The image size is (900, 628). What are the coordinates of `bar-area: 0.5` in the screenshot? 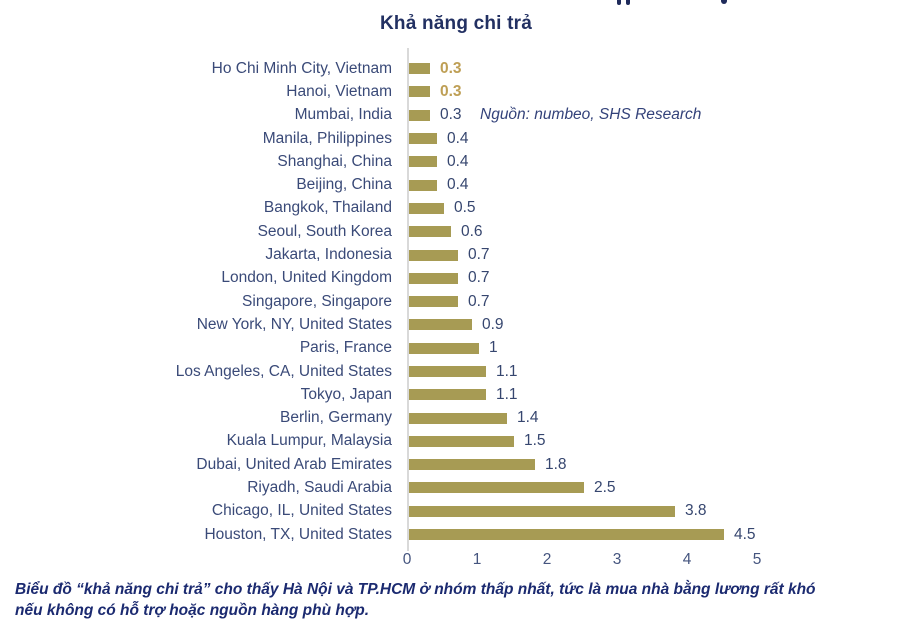 It's located at (434, 208).